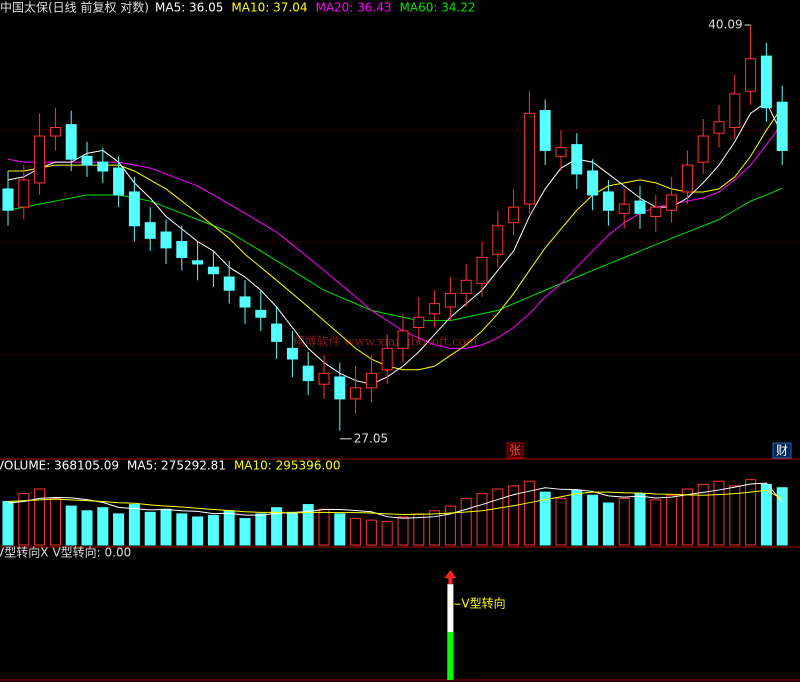 The height and width of the screenshot is (682, 800). What do you see at coordinates (24, 552) in the screenshot?
I see `indicator-title: V型转向X` at bounding box center [24, 552].